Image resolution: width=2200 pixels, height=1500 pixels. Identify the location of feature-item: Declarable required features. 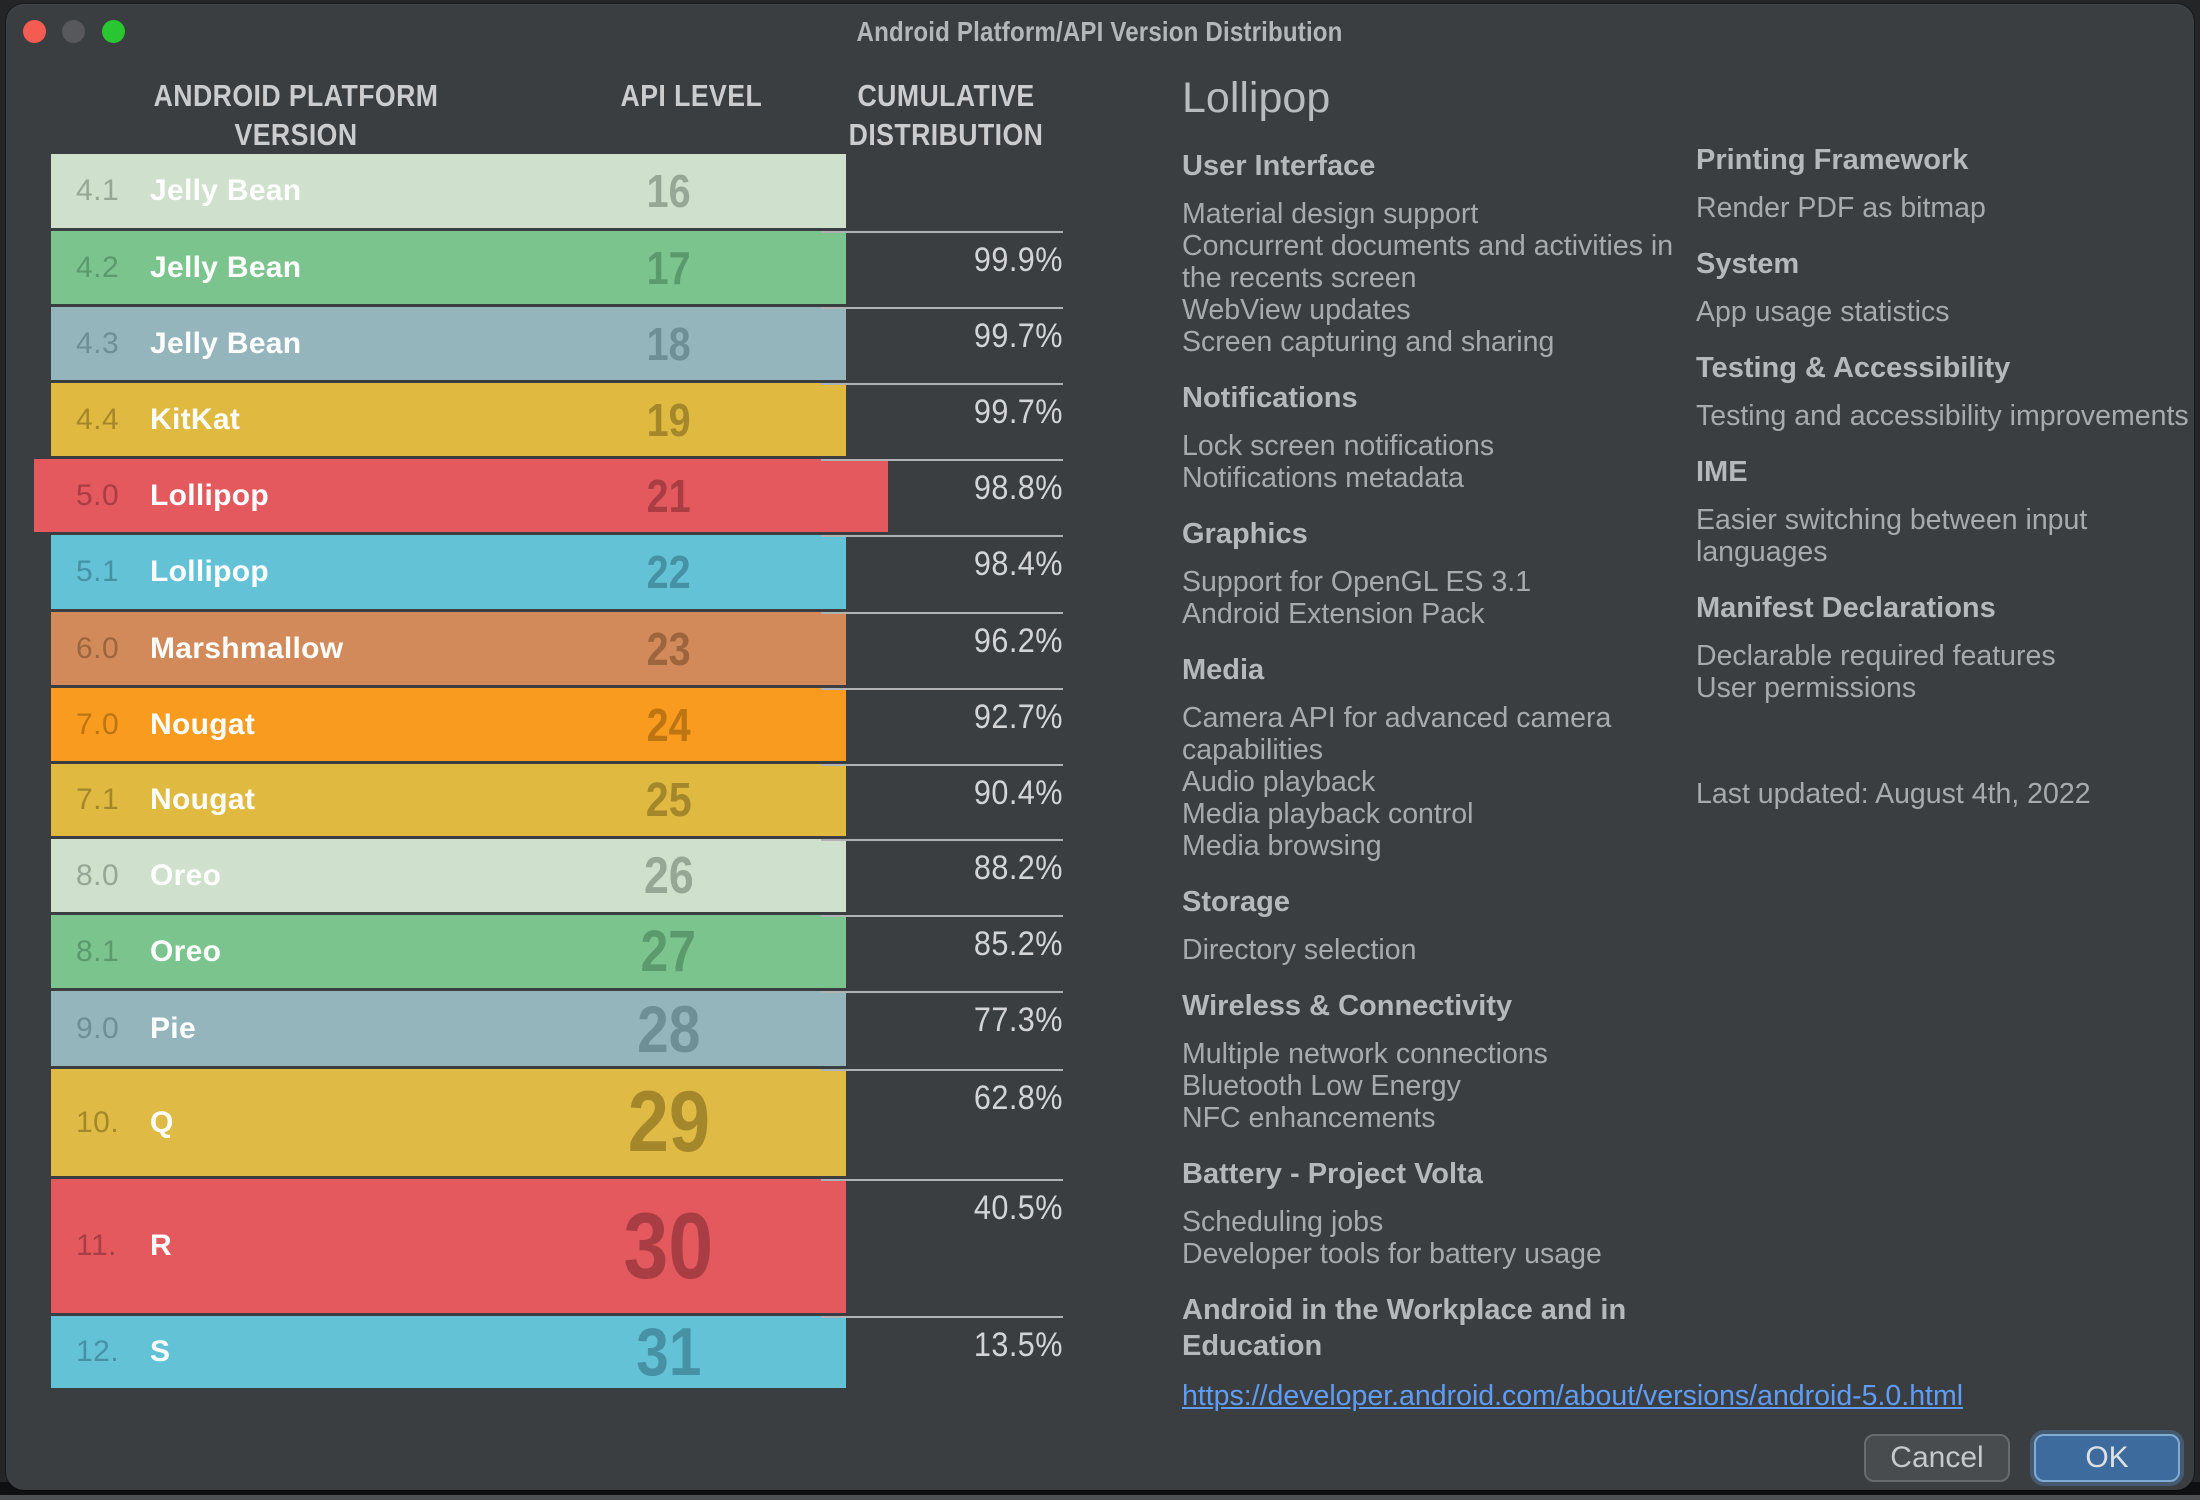
(1876, 656).